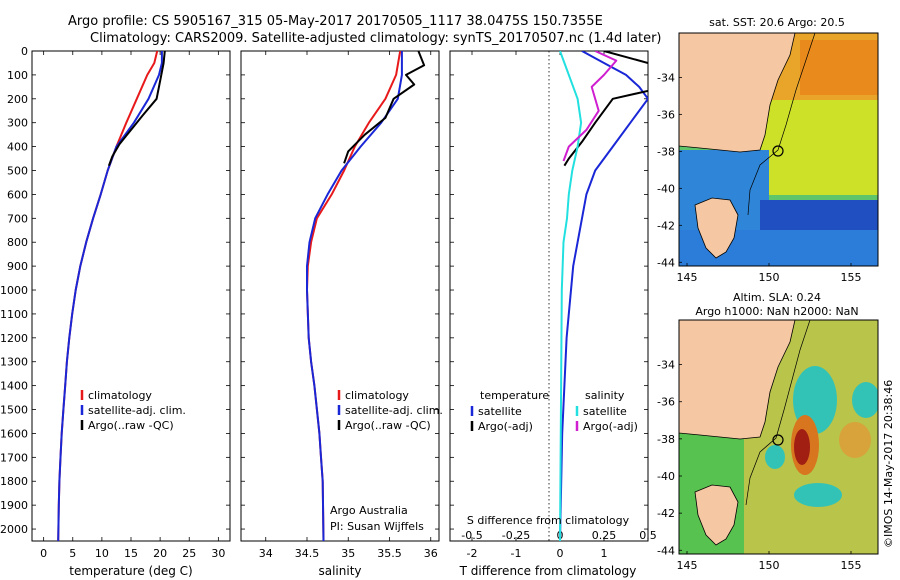  Describe the element at coordinates (516, 535) in the screenshot. I see `x2-tick-label: -0.25` at that location.